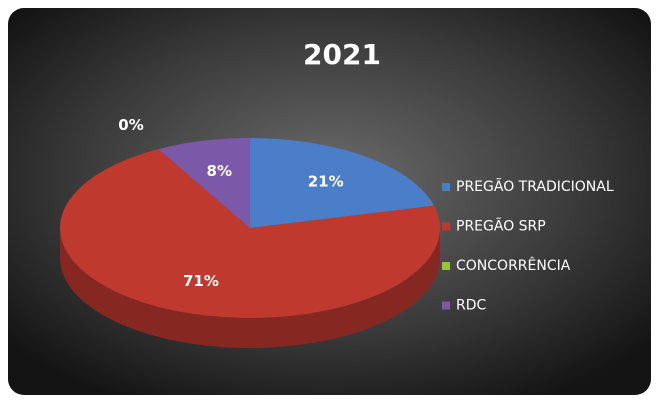  Describe the element at coordinates (201, 281) in the screenshot. I see `value-label: 71%` at that location.